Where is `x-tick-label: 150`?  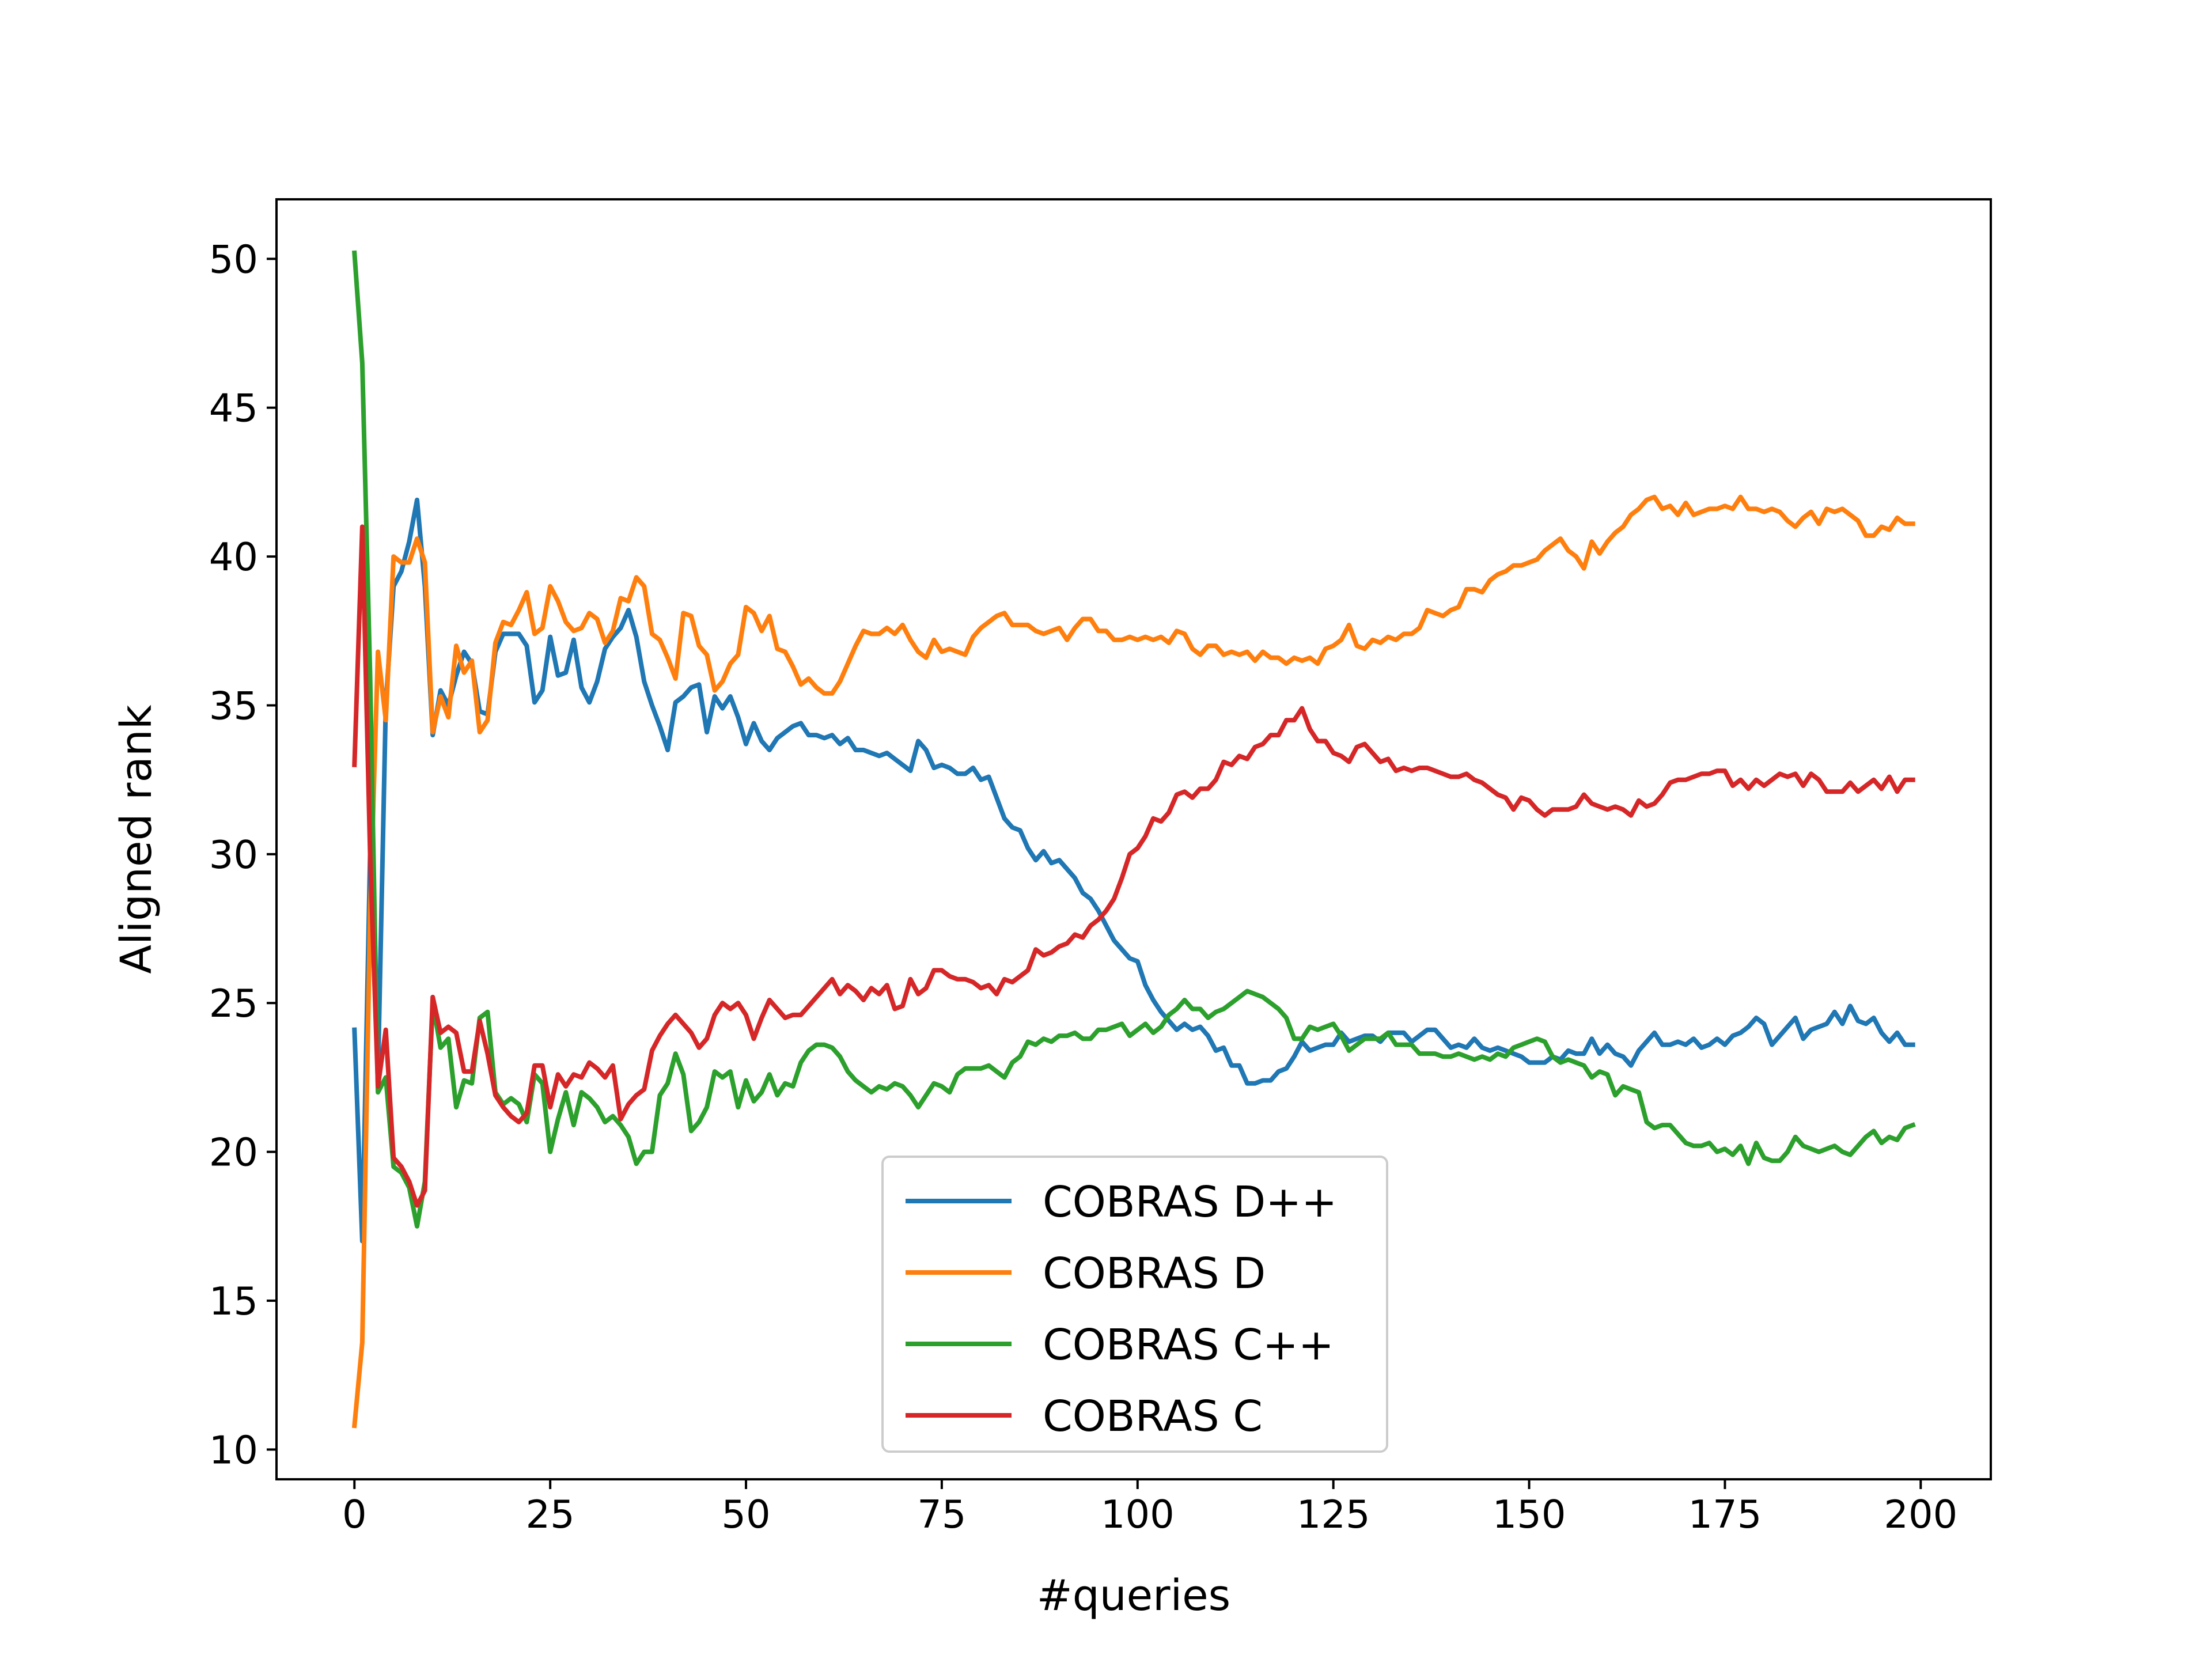
x-tick-label: 150 is located at coordinates (1529, 1514).